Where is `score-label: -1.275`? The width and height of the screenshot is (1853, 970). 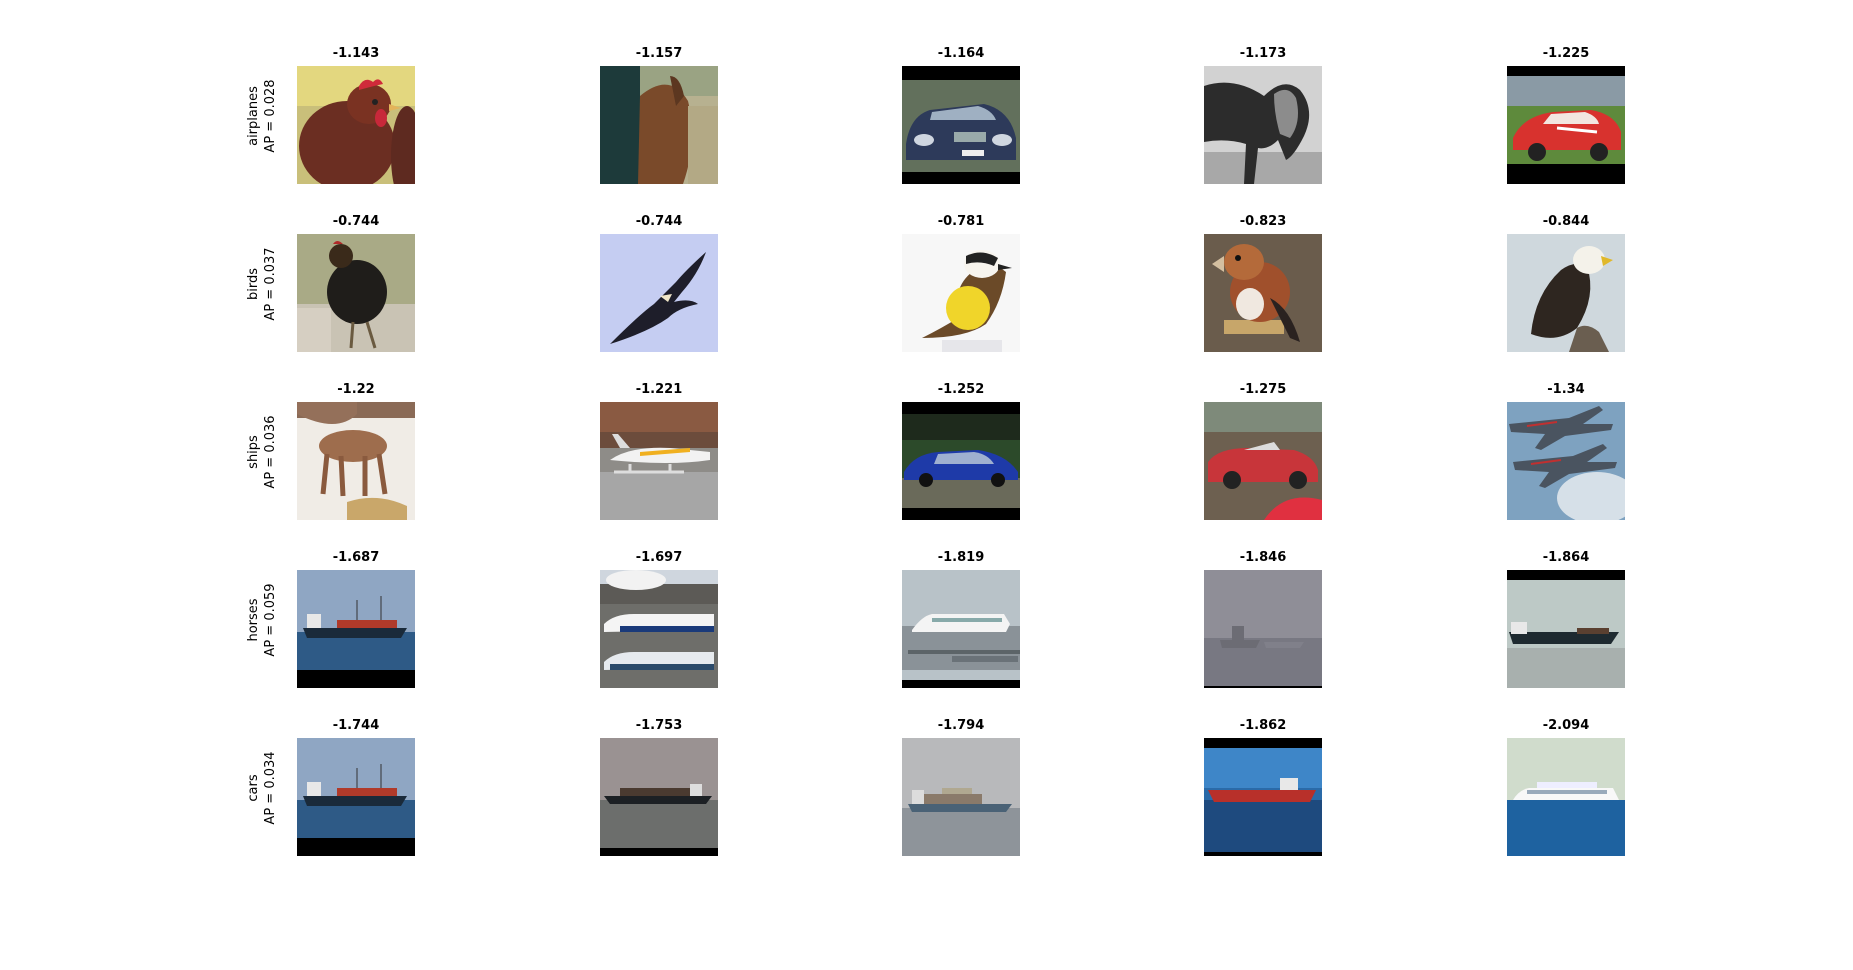
score-label: -1.275 is located at coordinates (1263, 389).